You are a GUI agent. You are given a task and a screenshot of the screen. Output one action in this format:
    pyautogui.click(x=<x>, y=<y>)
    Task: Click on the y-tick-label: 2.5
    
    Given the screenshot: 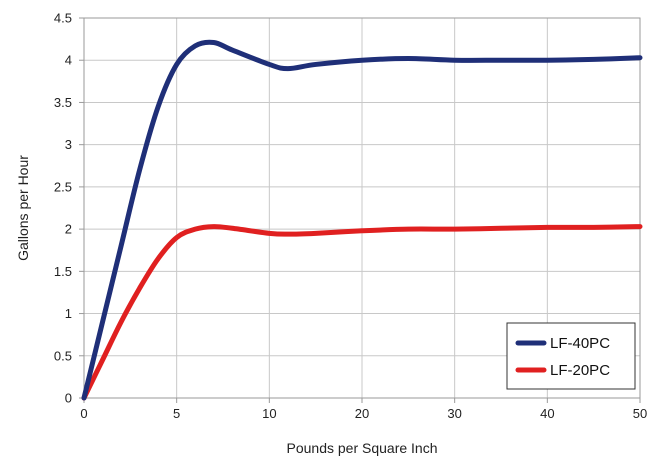 What is the action you would take?
    pyautogui.click(x=63, y=186)
    